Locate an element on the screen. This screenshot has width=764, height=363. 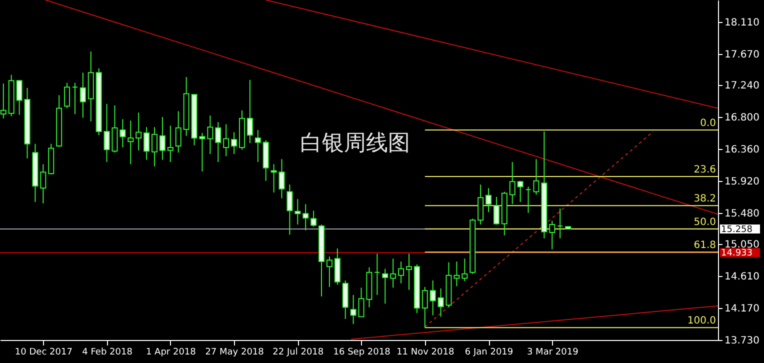
series-label: 23.6 is located at coordinates (705, 170).